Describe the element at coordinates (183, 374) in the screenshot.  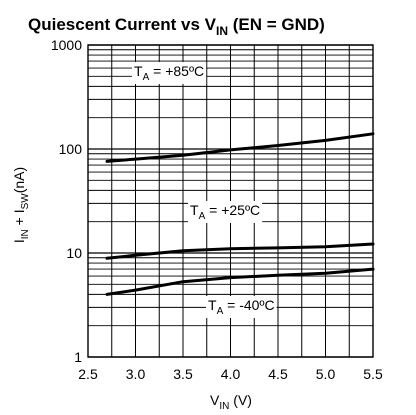
I see `x-tick-label: 3.5` at that location.